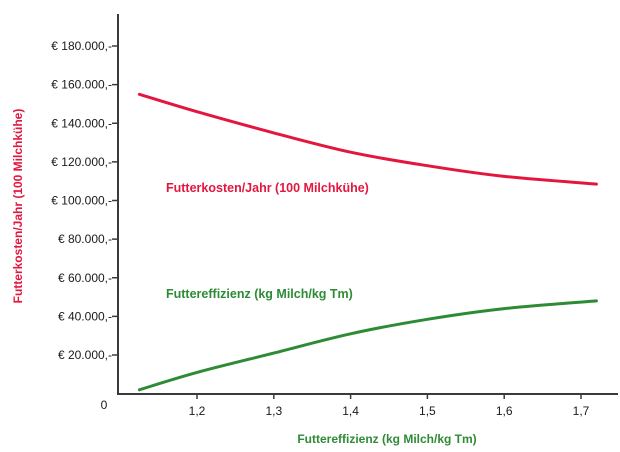 Image resolution: width=620 pixels, height=452 pixels. Describe the element at coordinates (389, 406) in the screenshot. I see `x-ticks: 1,2 1,3 1,4 1,5 1,6 1,7` at that location.